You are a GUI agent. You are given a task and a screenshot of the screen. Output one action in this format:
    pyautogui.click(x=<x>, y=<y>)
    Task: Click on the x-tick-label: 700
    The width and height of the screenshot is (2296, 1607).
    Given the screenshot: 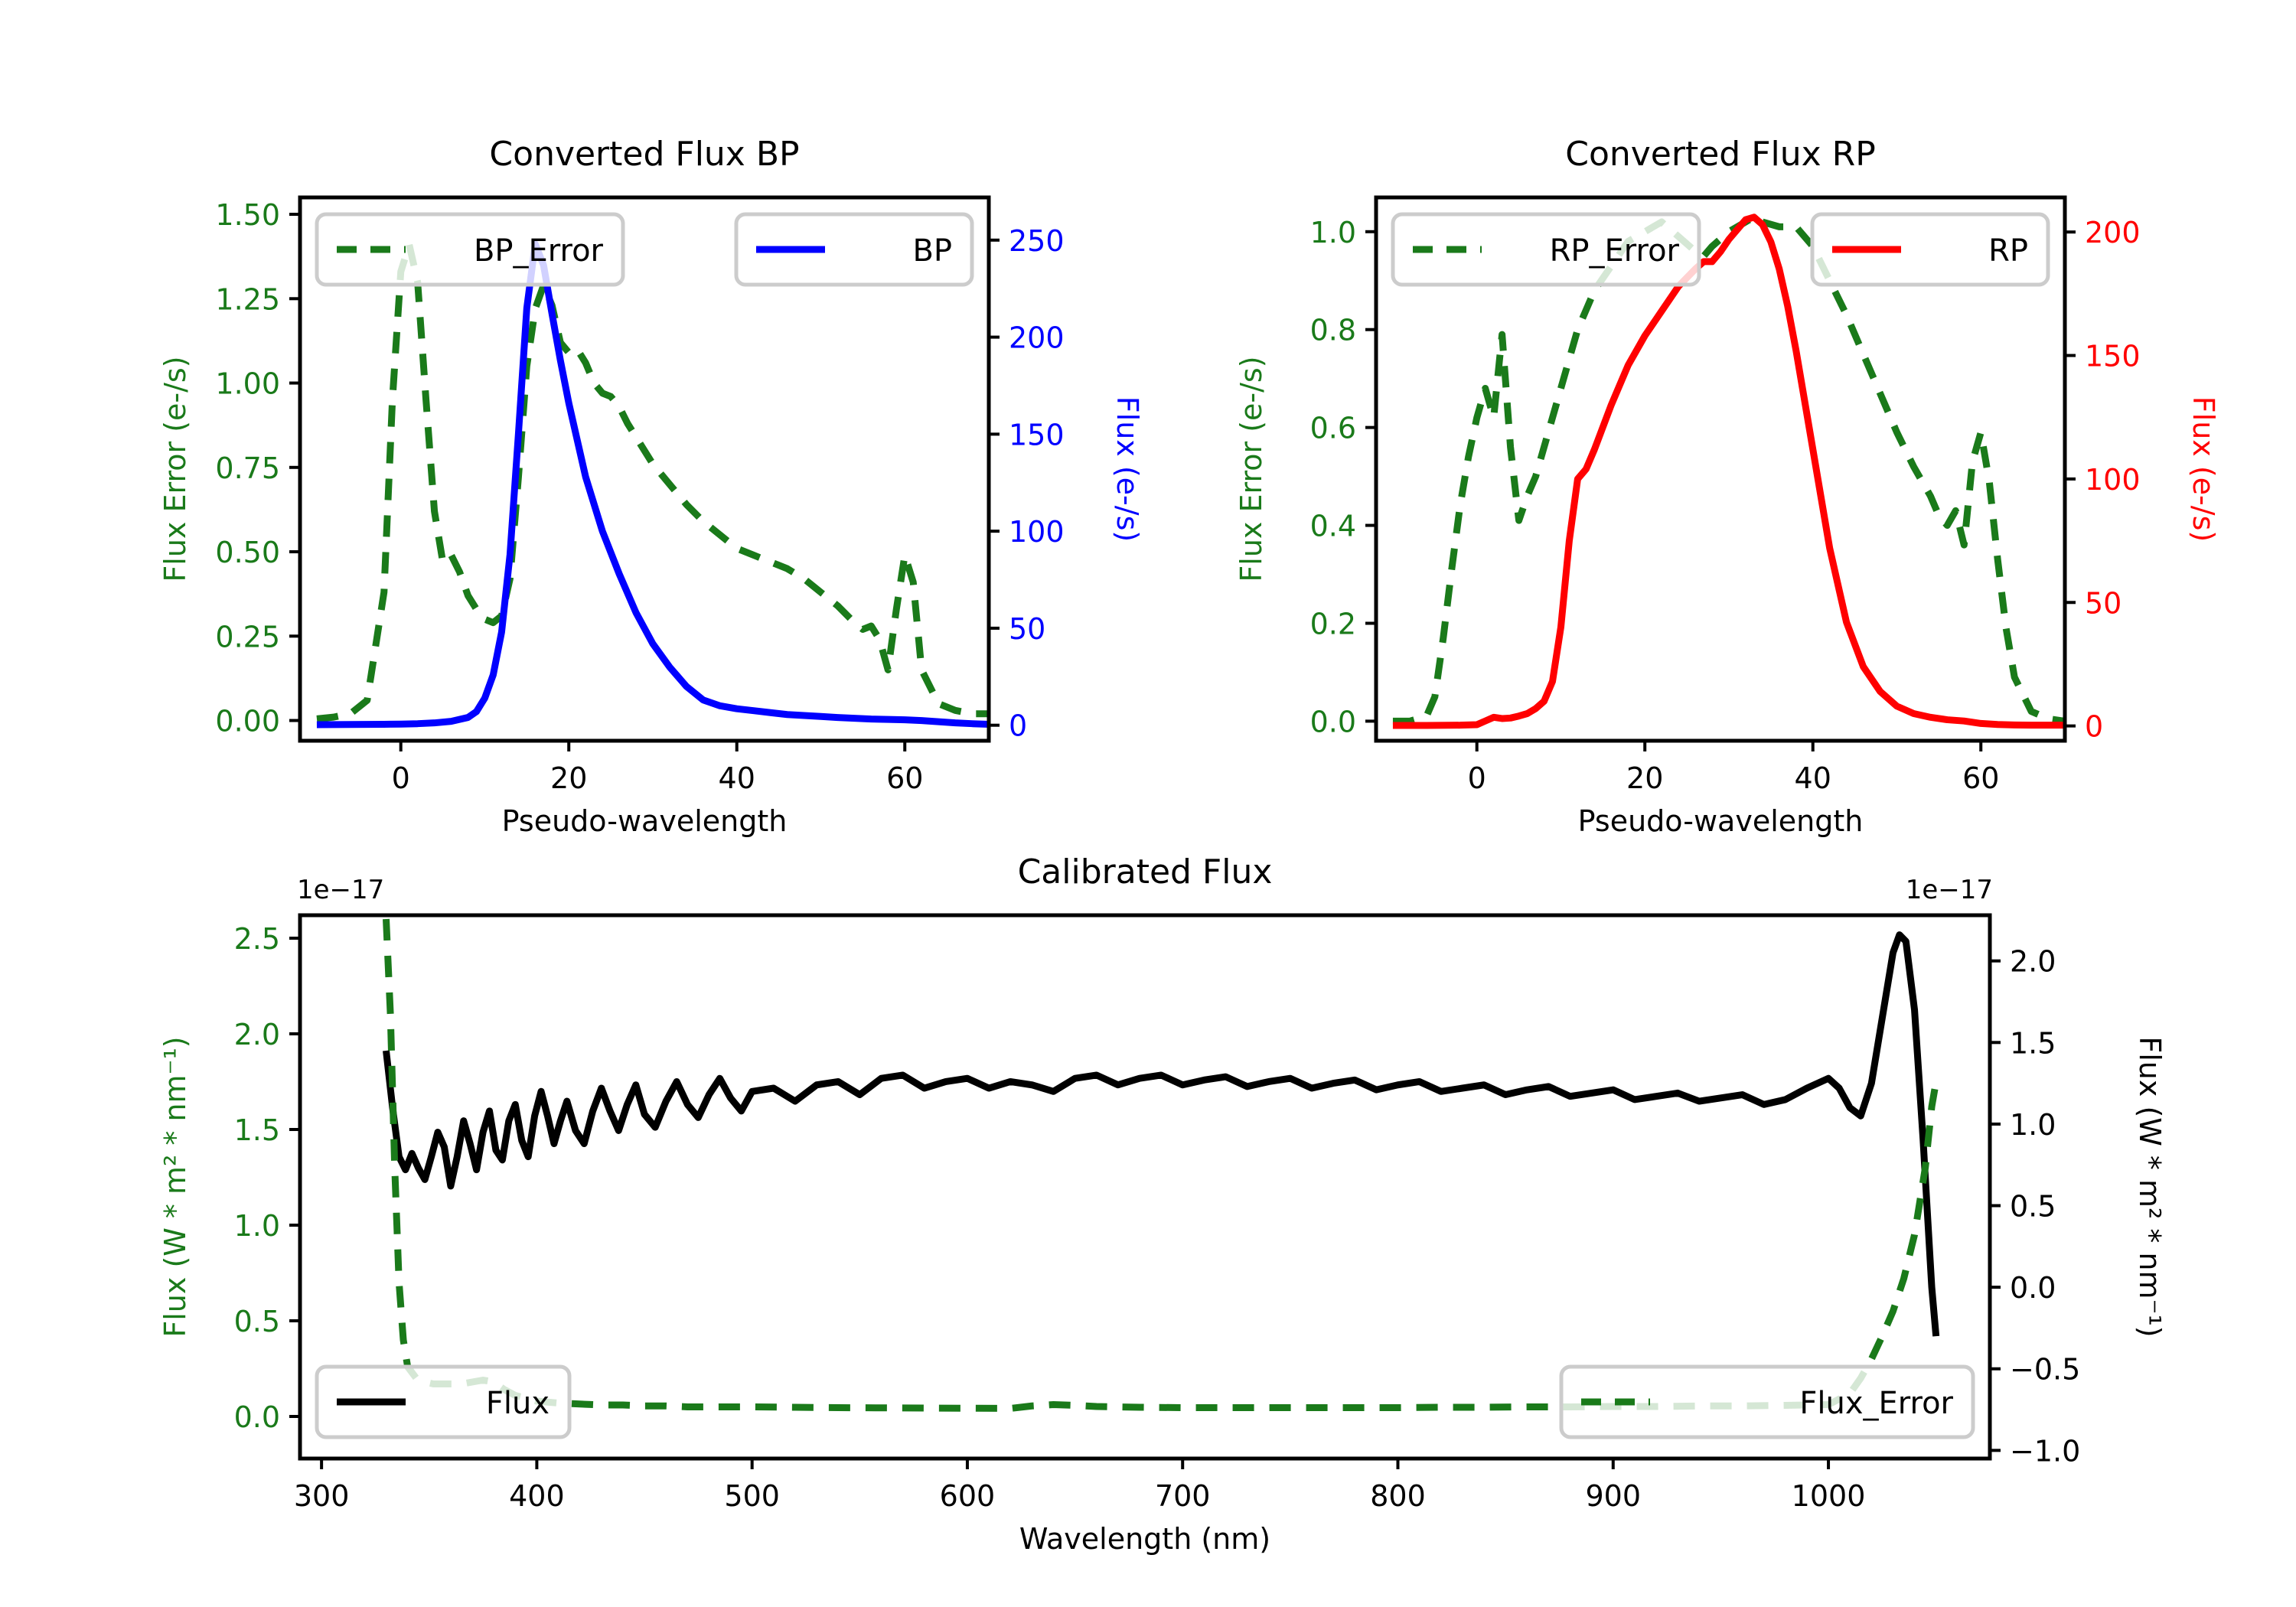 What is the action you would take?
    pyautogui.click(x=1183, y=1496)
    